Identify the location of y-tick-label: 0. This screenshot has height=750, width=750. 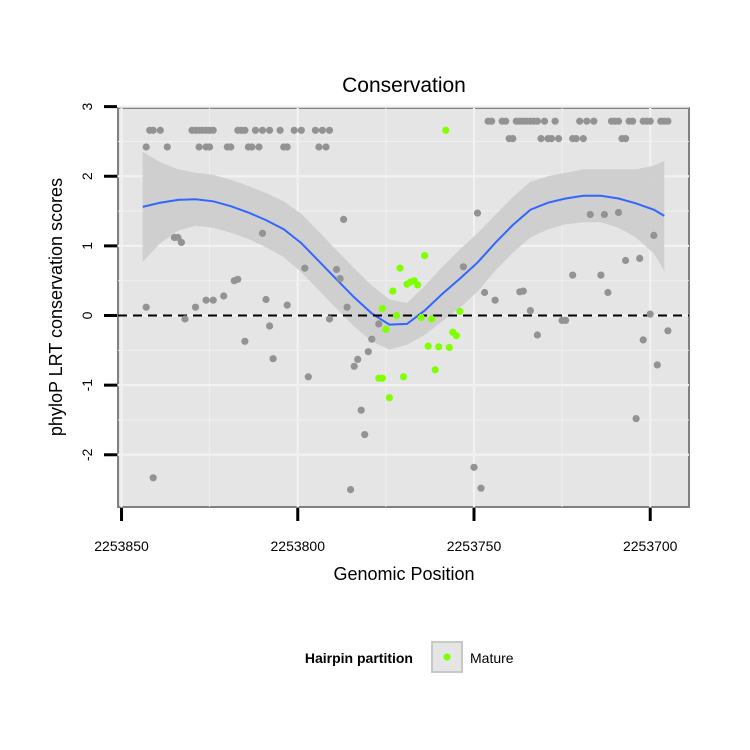
(87, 315).